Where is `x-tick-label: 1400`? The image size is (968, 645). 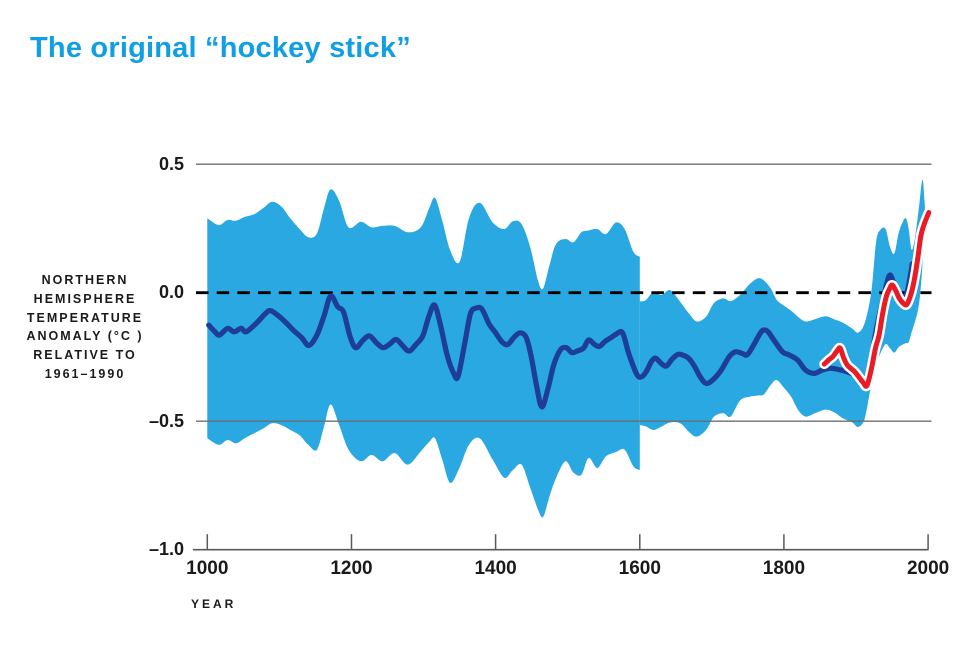
x-tick-label: 1400 is located at coordinates (495, 568).